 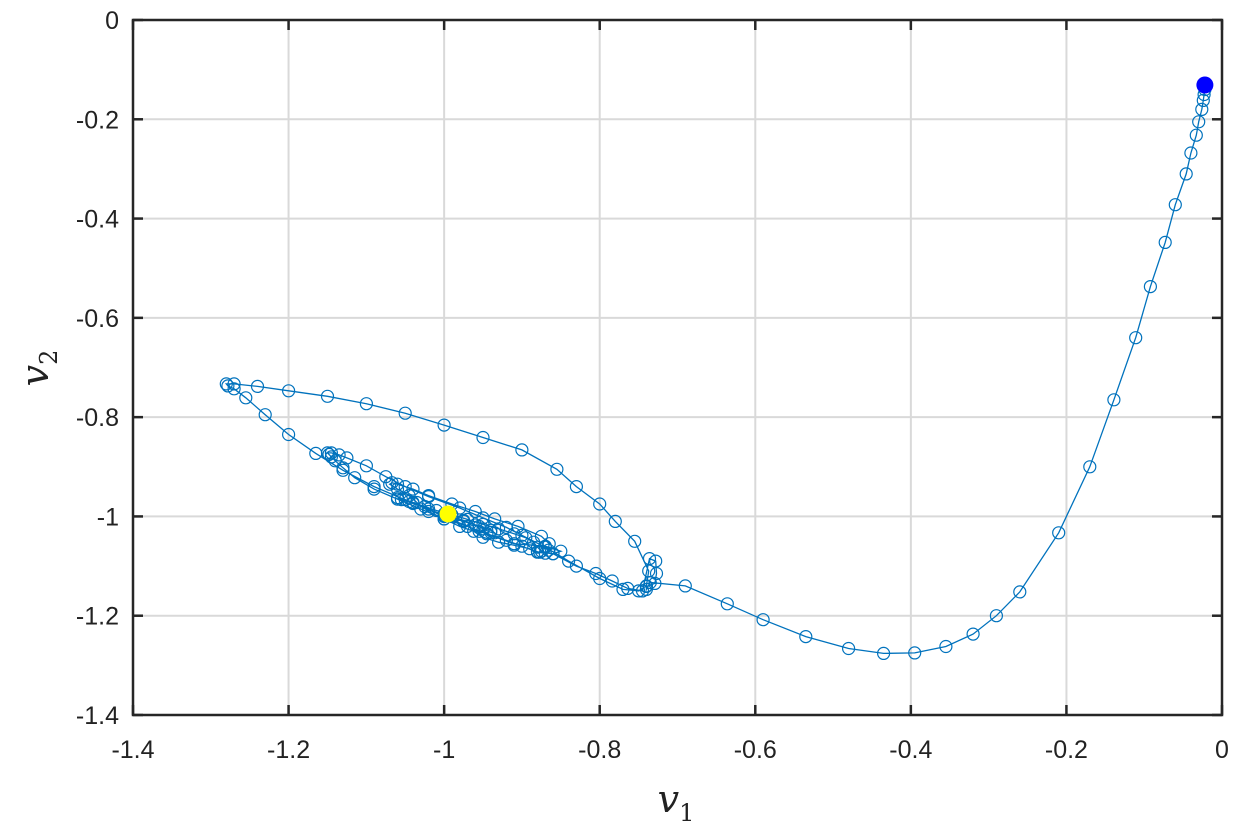 I want to click on y-tick-label: -1.2, so click(x=97, y=617).